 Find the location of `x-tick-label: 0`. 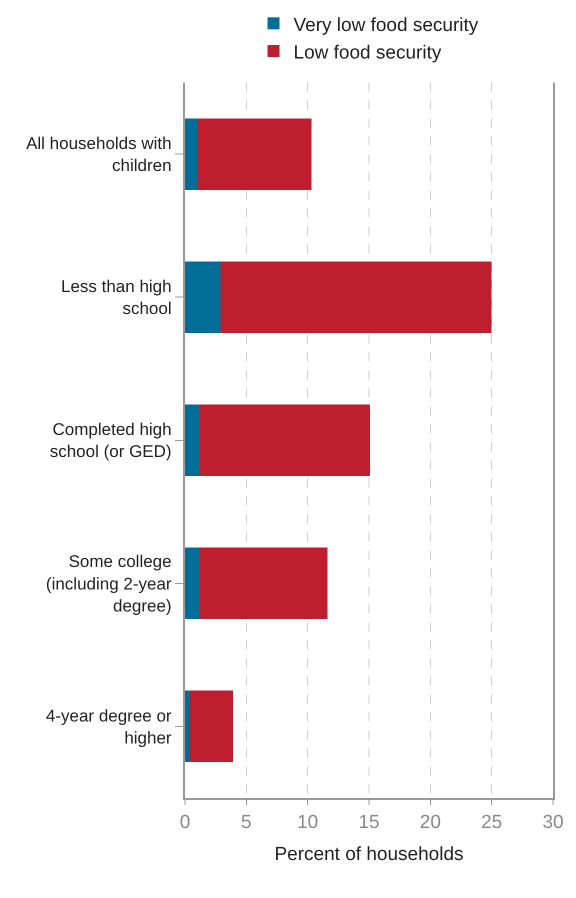

x-tick-label: 0 is located at coordinates (185, 822).